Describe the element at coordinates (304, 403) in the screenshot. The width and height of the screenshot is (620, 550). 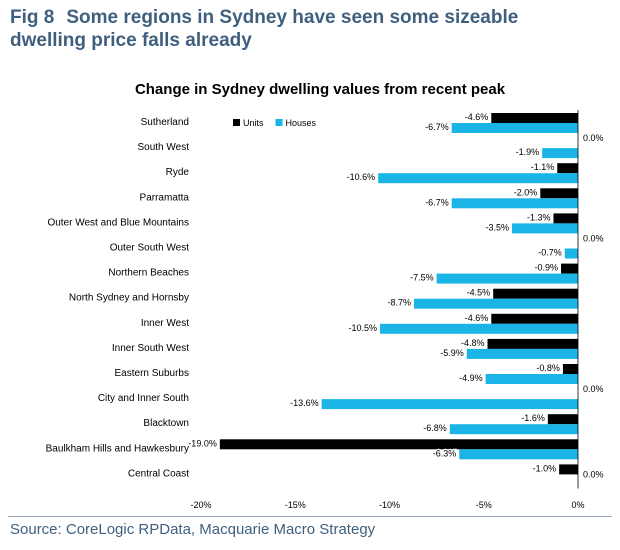
I see `data-label-houses: -13.6%` at that location.